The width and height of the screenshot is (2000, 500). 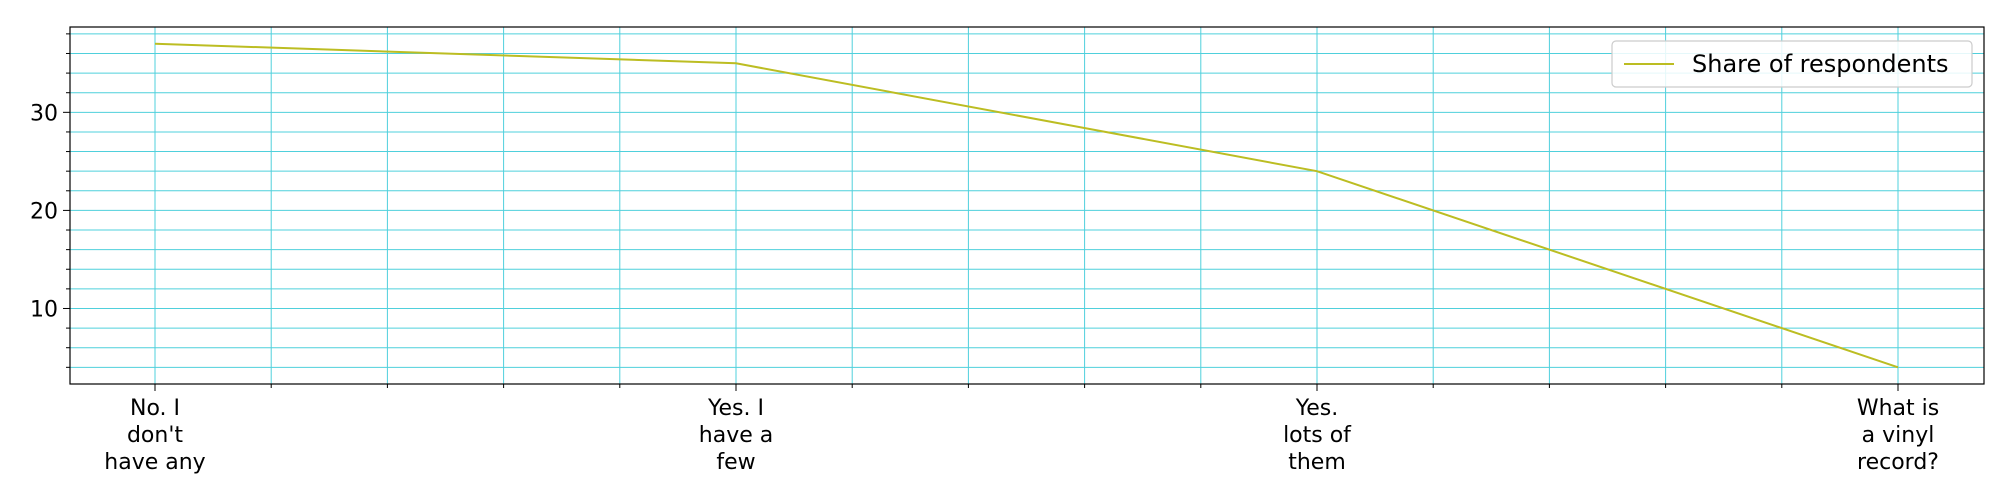 I want to click on legend-label: Share of respondents, so click(x=1820, y=64).